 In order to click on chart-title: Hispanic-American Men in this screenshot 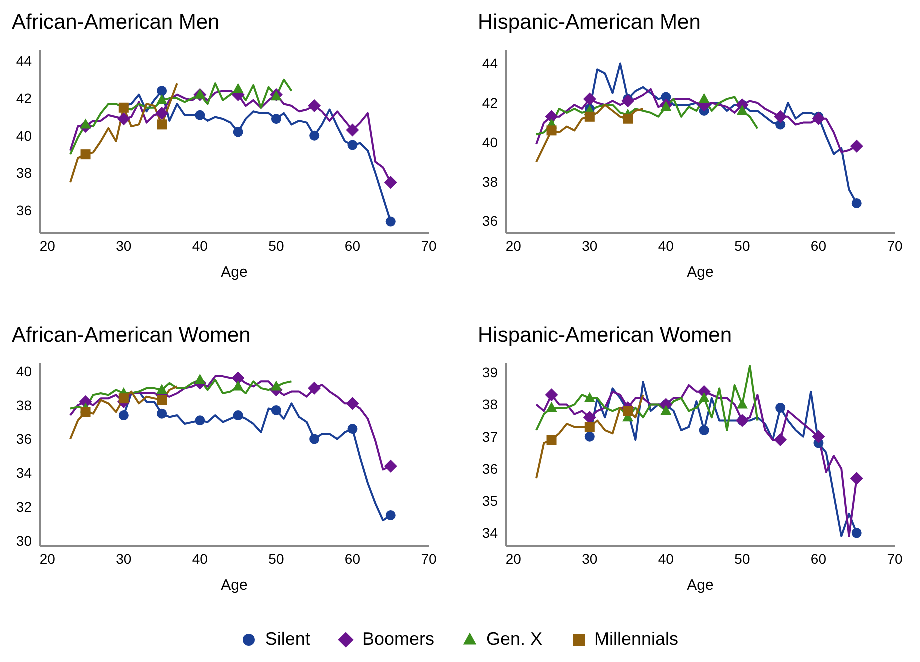, I will do `click(589, 23)`.